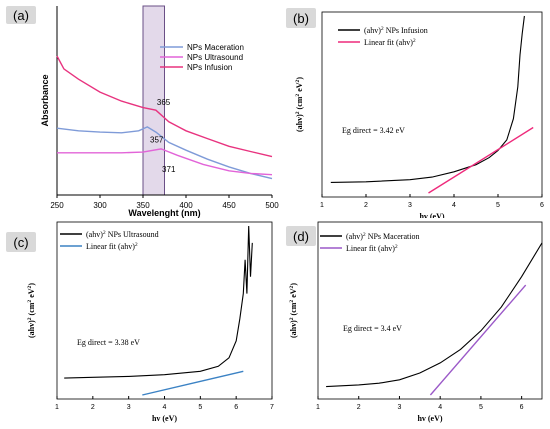  I want to click on x-tick-label: 500, so click(272, 205).